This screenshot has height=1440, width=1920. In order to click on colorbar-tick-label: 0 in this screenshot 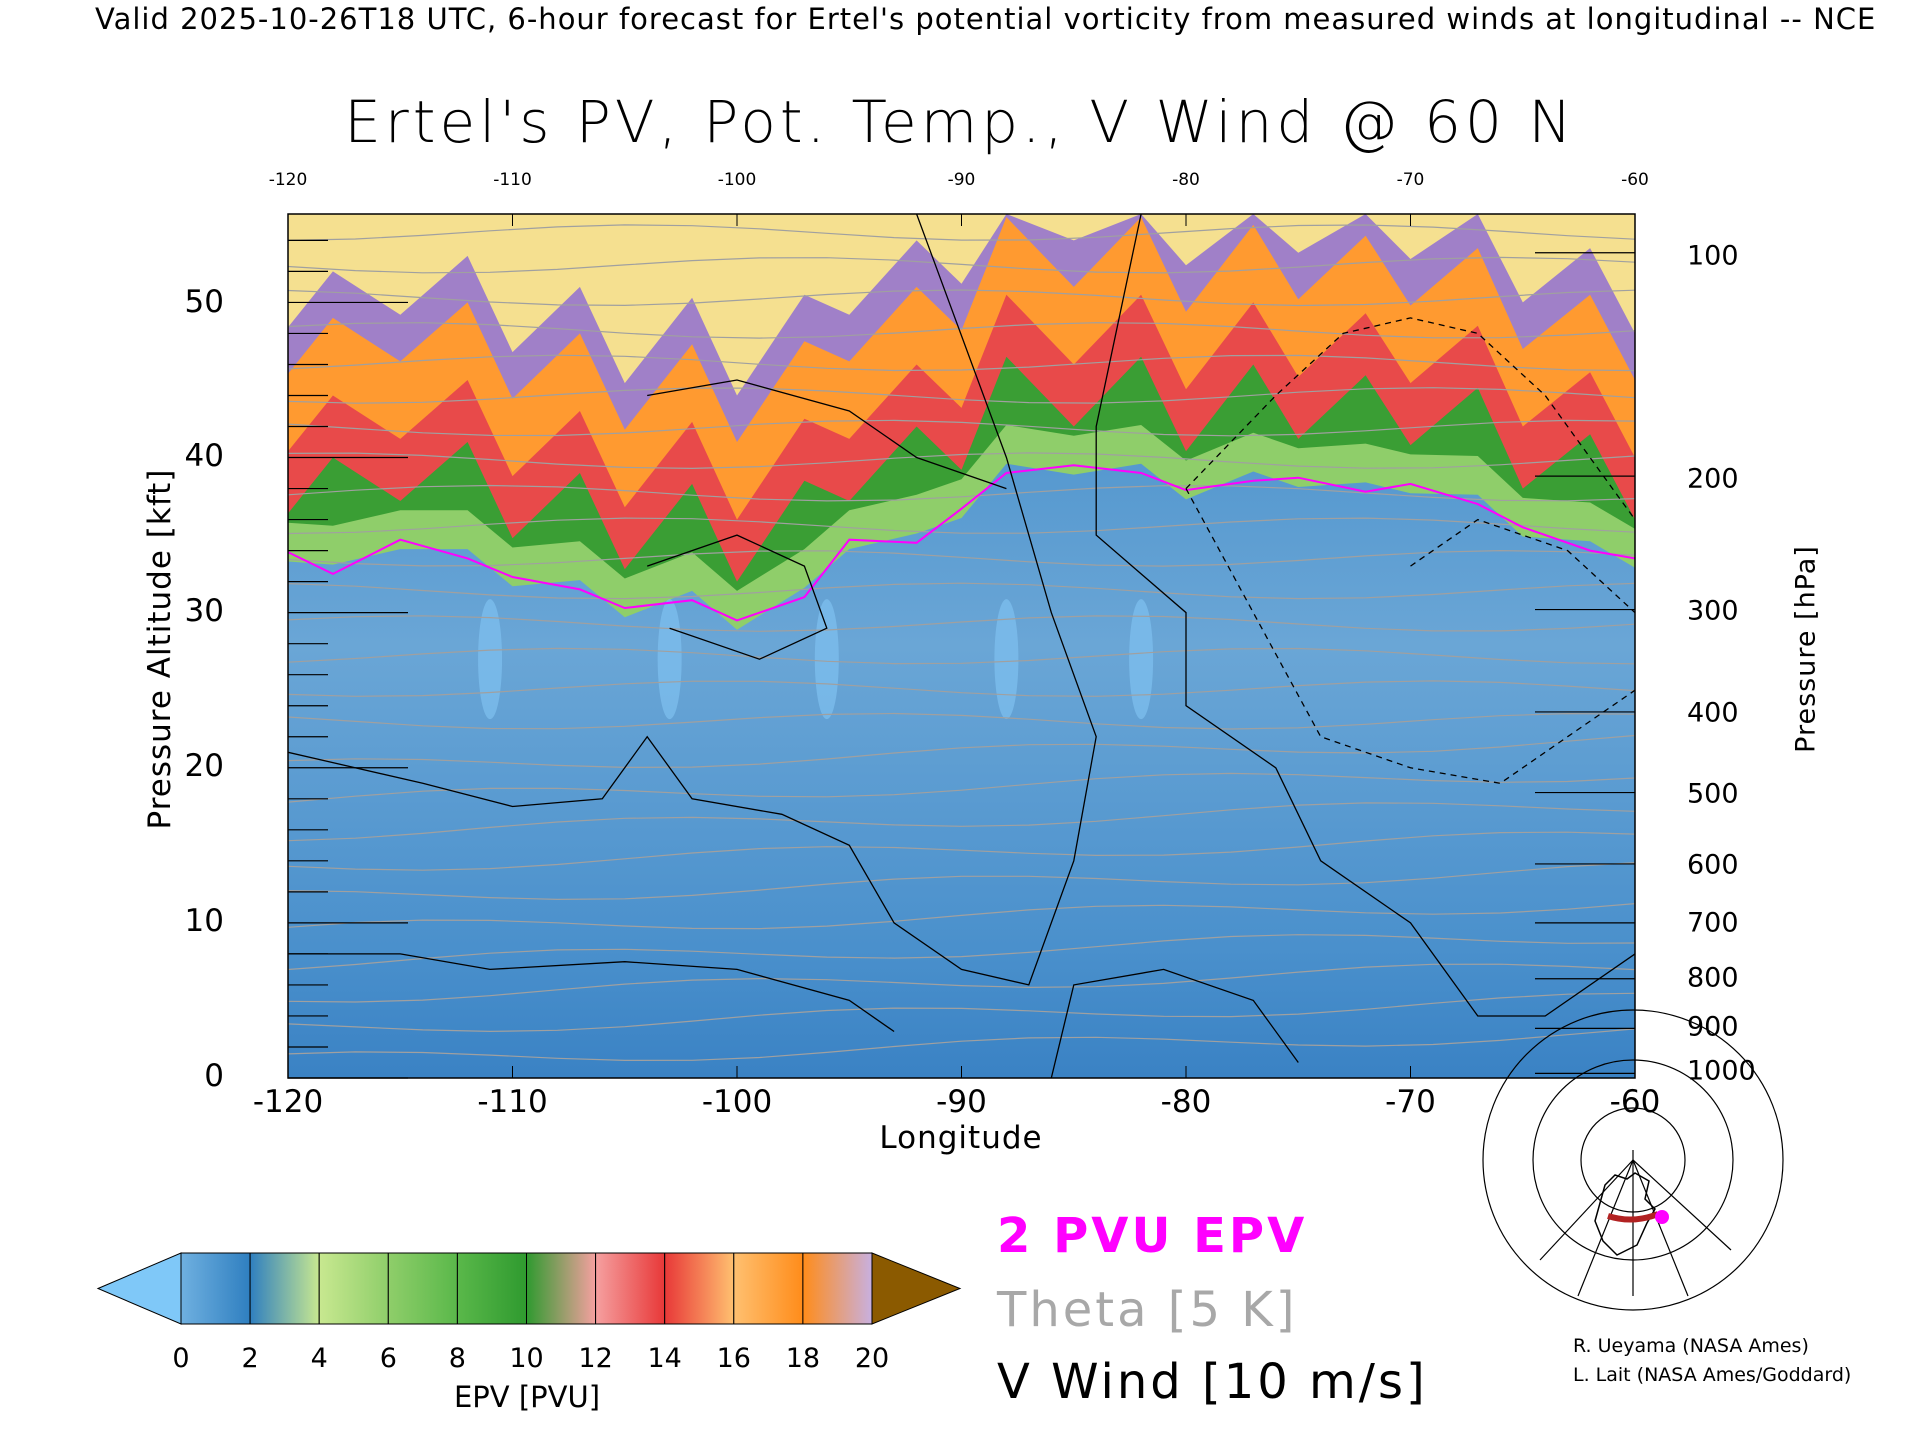, I will do `click(181, 1358)`.